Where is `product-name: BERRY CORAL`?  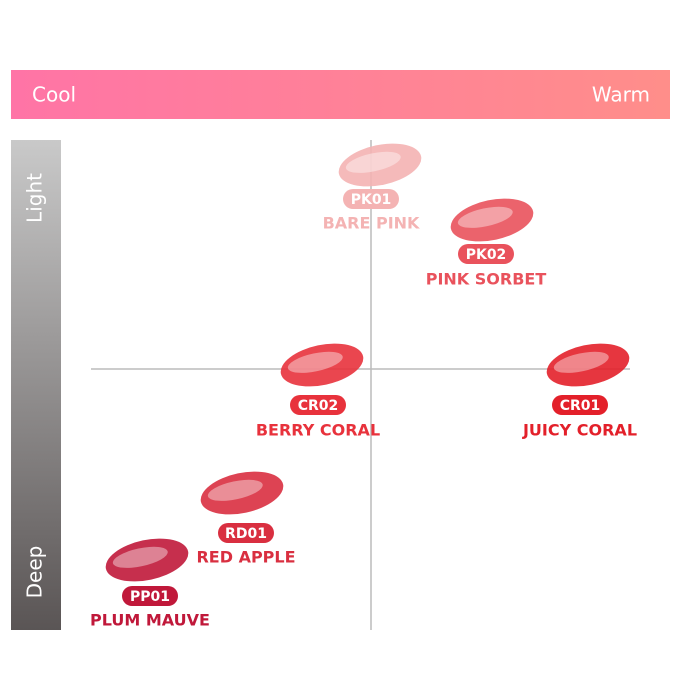
product-name: BERRY CORAL is located at coordinates (318, 430).